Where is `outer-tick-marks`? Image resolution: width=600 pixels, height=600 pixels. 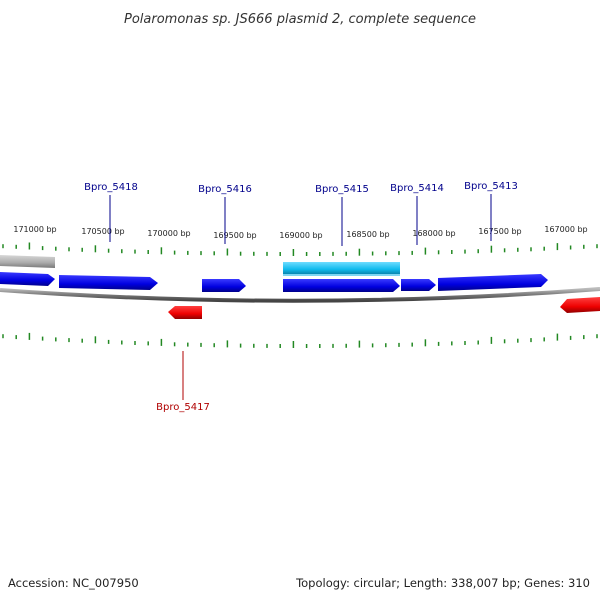 outer-tick-marks is located at coordinates (300, 249).